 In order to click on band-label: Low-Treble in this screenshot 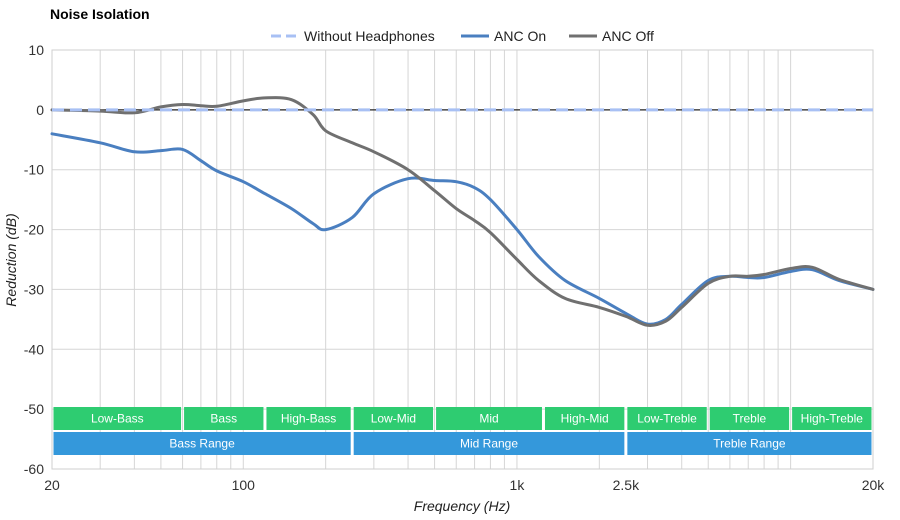, I will do `click(667, 419)`.